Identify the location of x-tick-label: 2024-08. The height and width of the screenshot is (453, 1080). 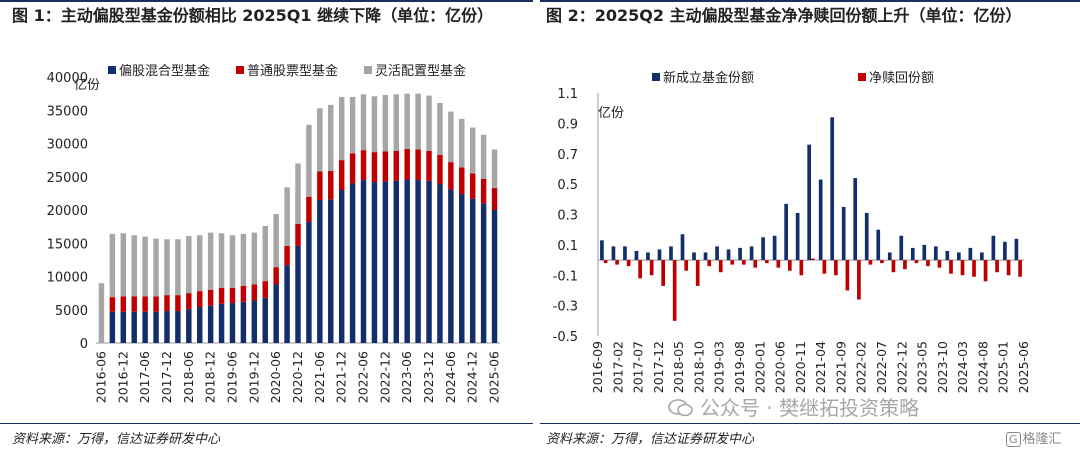
(982, 367).